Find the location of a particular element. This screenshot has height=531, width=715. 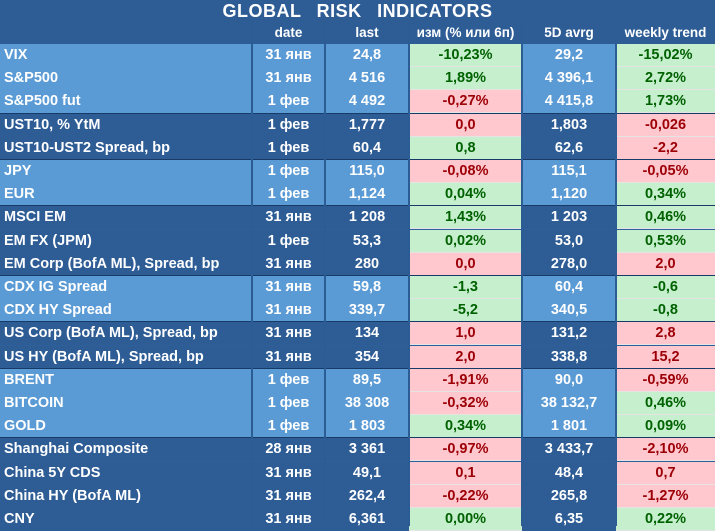

table-row: GOLD 1 фев 1 803 0,34% 1 801 0,09% is located at coordinates (357, 426).